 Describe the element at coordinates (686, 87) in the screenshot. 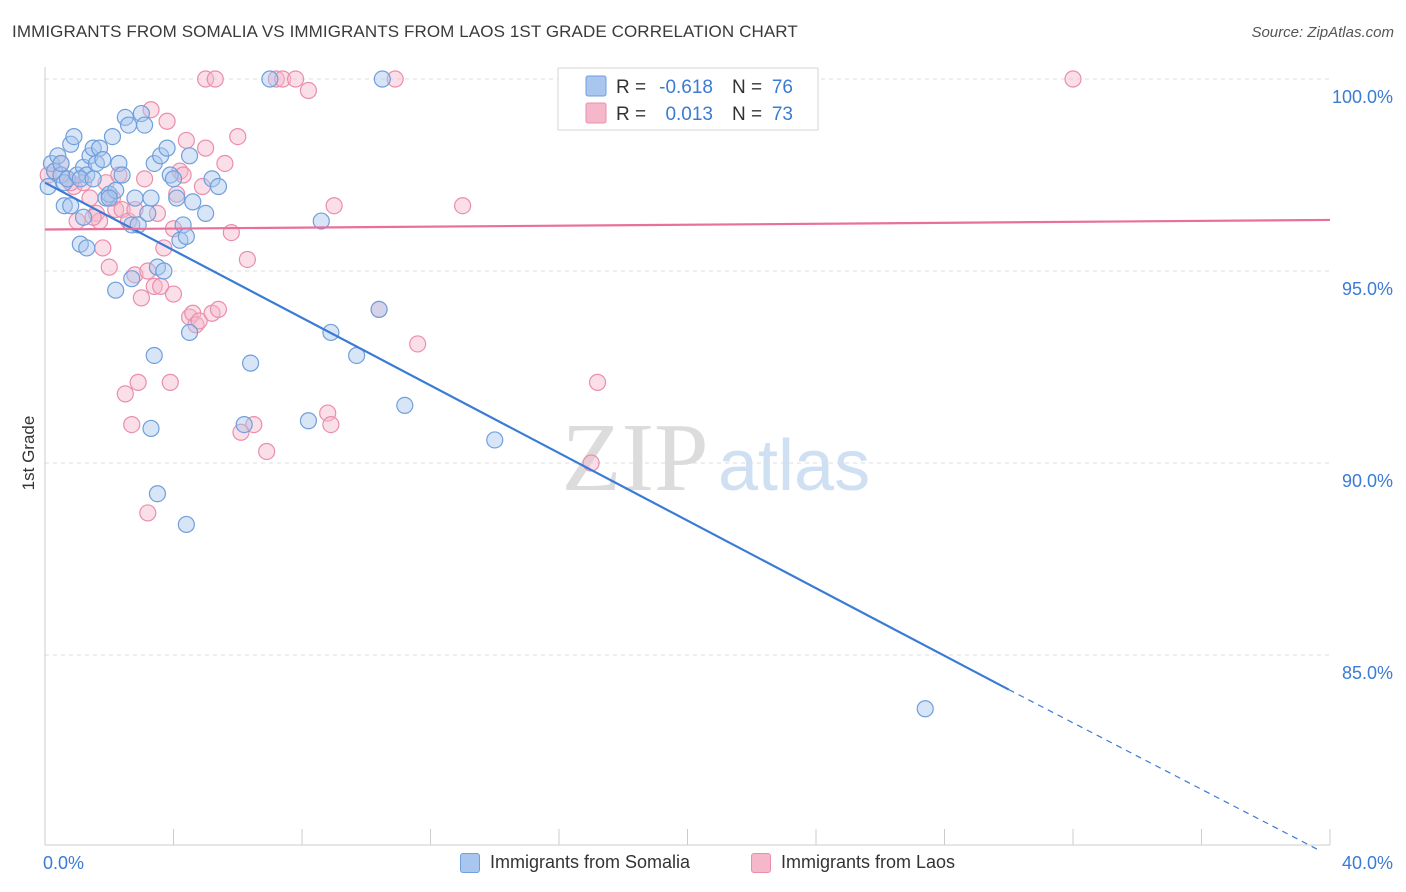

I see `stats-r-value-somalia: -0.618` at that location.